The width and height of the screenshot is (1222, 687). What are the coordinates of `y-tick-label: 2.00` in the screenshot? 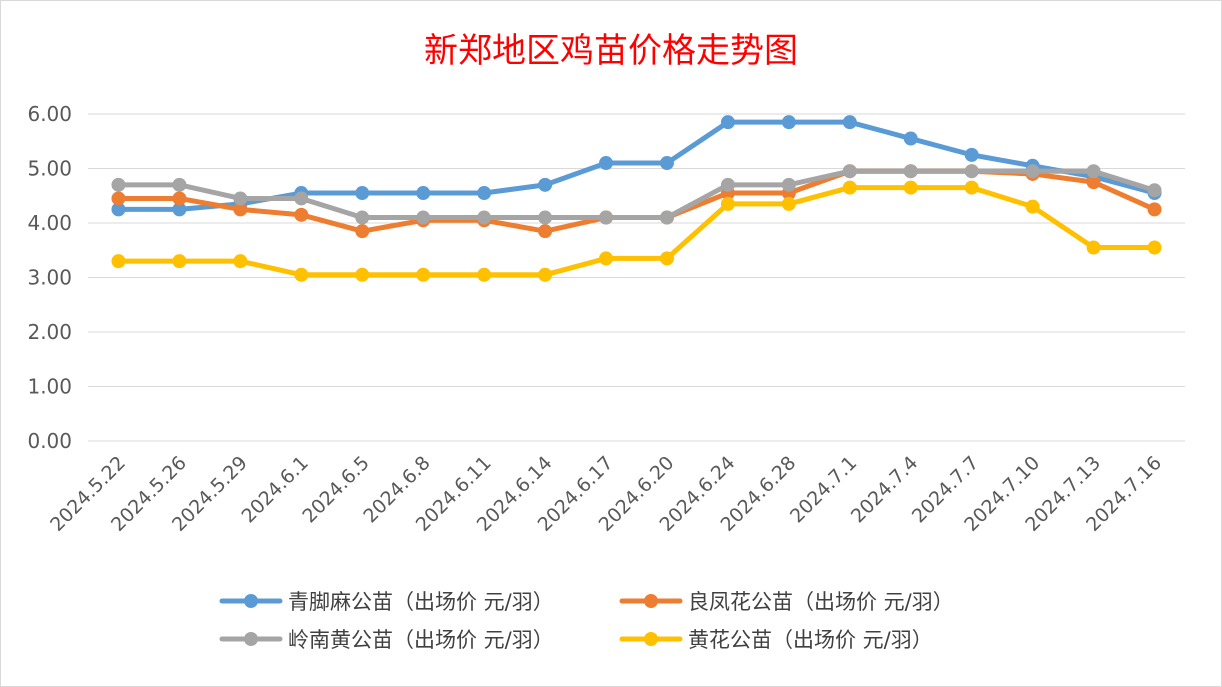 It's located at (49, 332).